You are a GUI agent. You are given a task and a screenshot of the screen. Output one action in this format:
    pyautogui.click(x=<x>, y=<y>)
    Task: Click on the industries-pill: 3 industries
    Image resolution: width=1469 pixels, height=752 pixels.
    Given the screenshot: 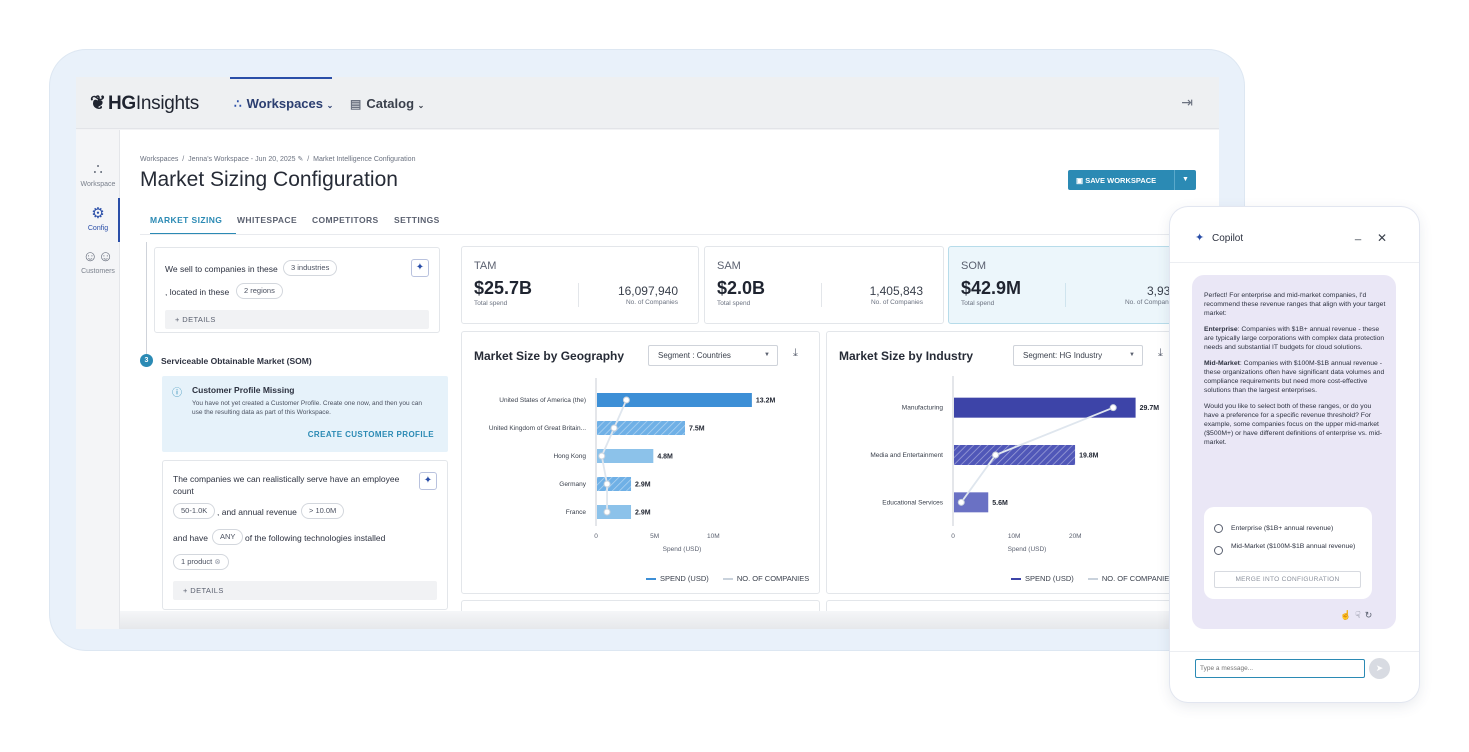 What is the action you would take?
    pyautogui.click(x=310, y=268)
    